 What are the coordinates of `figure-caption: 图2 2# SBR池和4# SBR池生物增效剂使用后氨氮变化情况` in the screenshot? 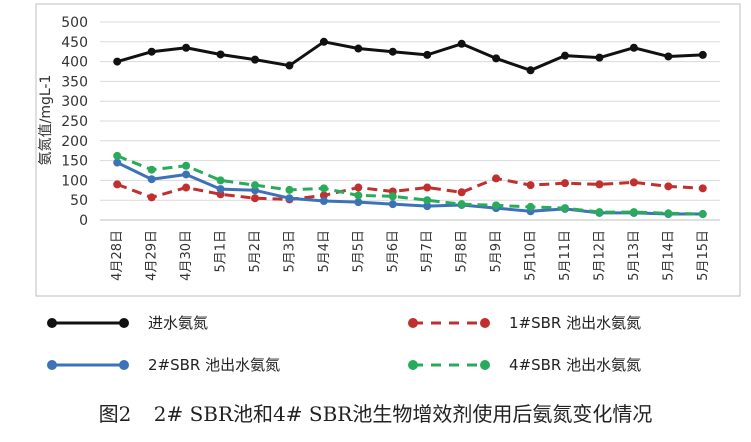 It's located at (375, 412).